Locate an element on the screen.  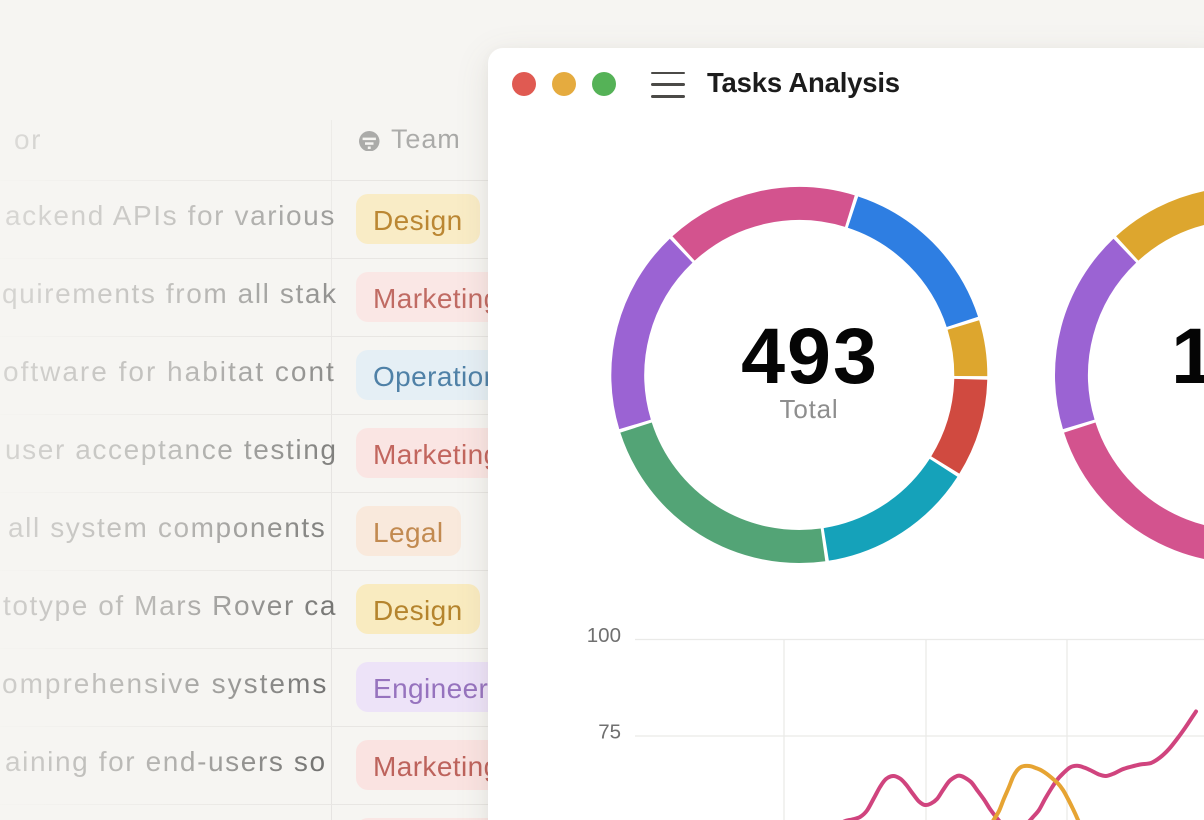
svg-text: 493 is located at coordinates (810, 355).